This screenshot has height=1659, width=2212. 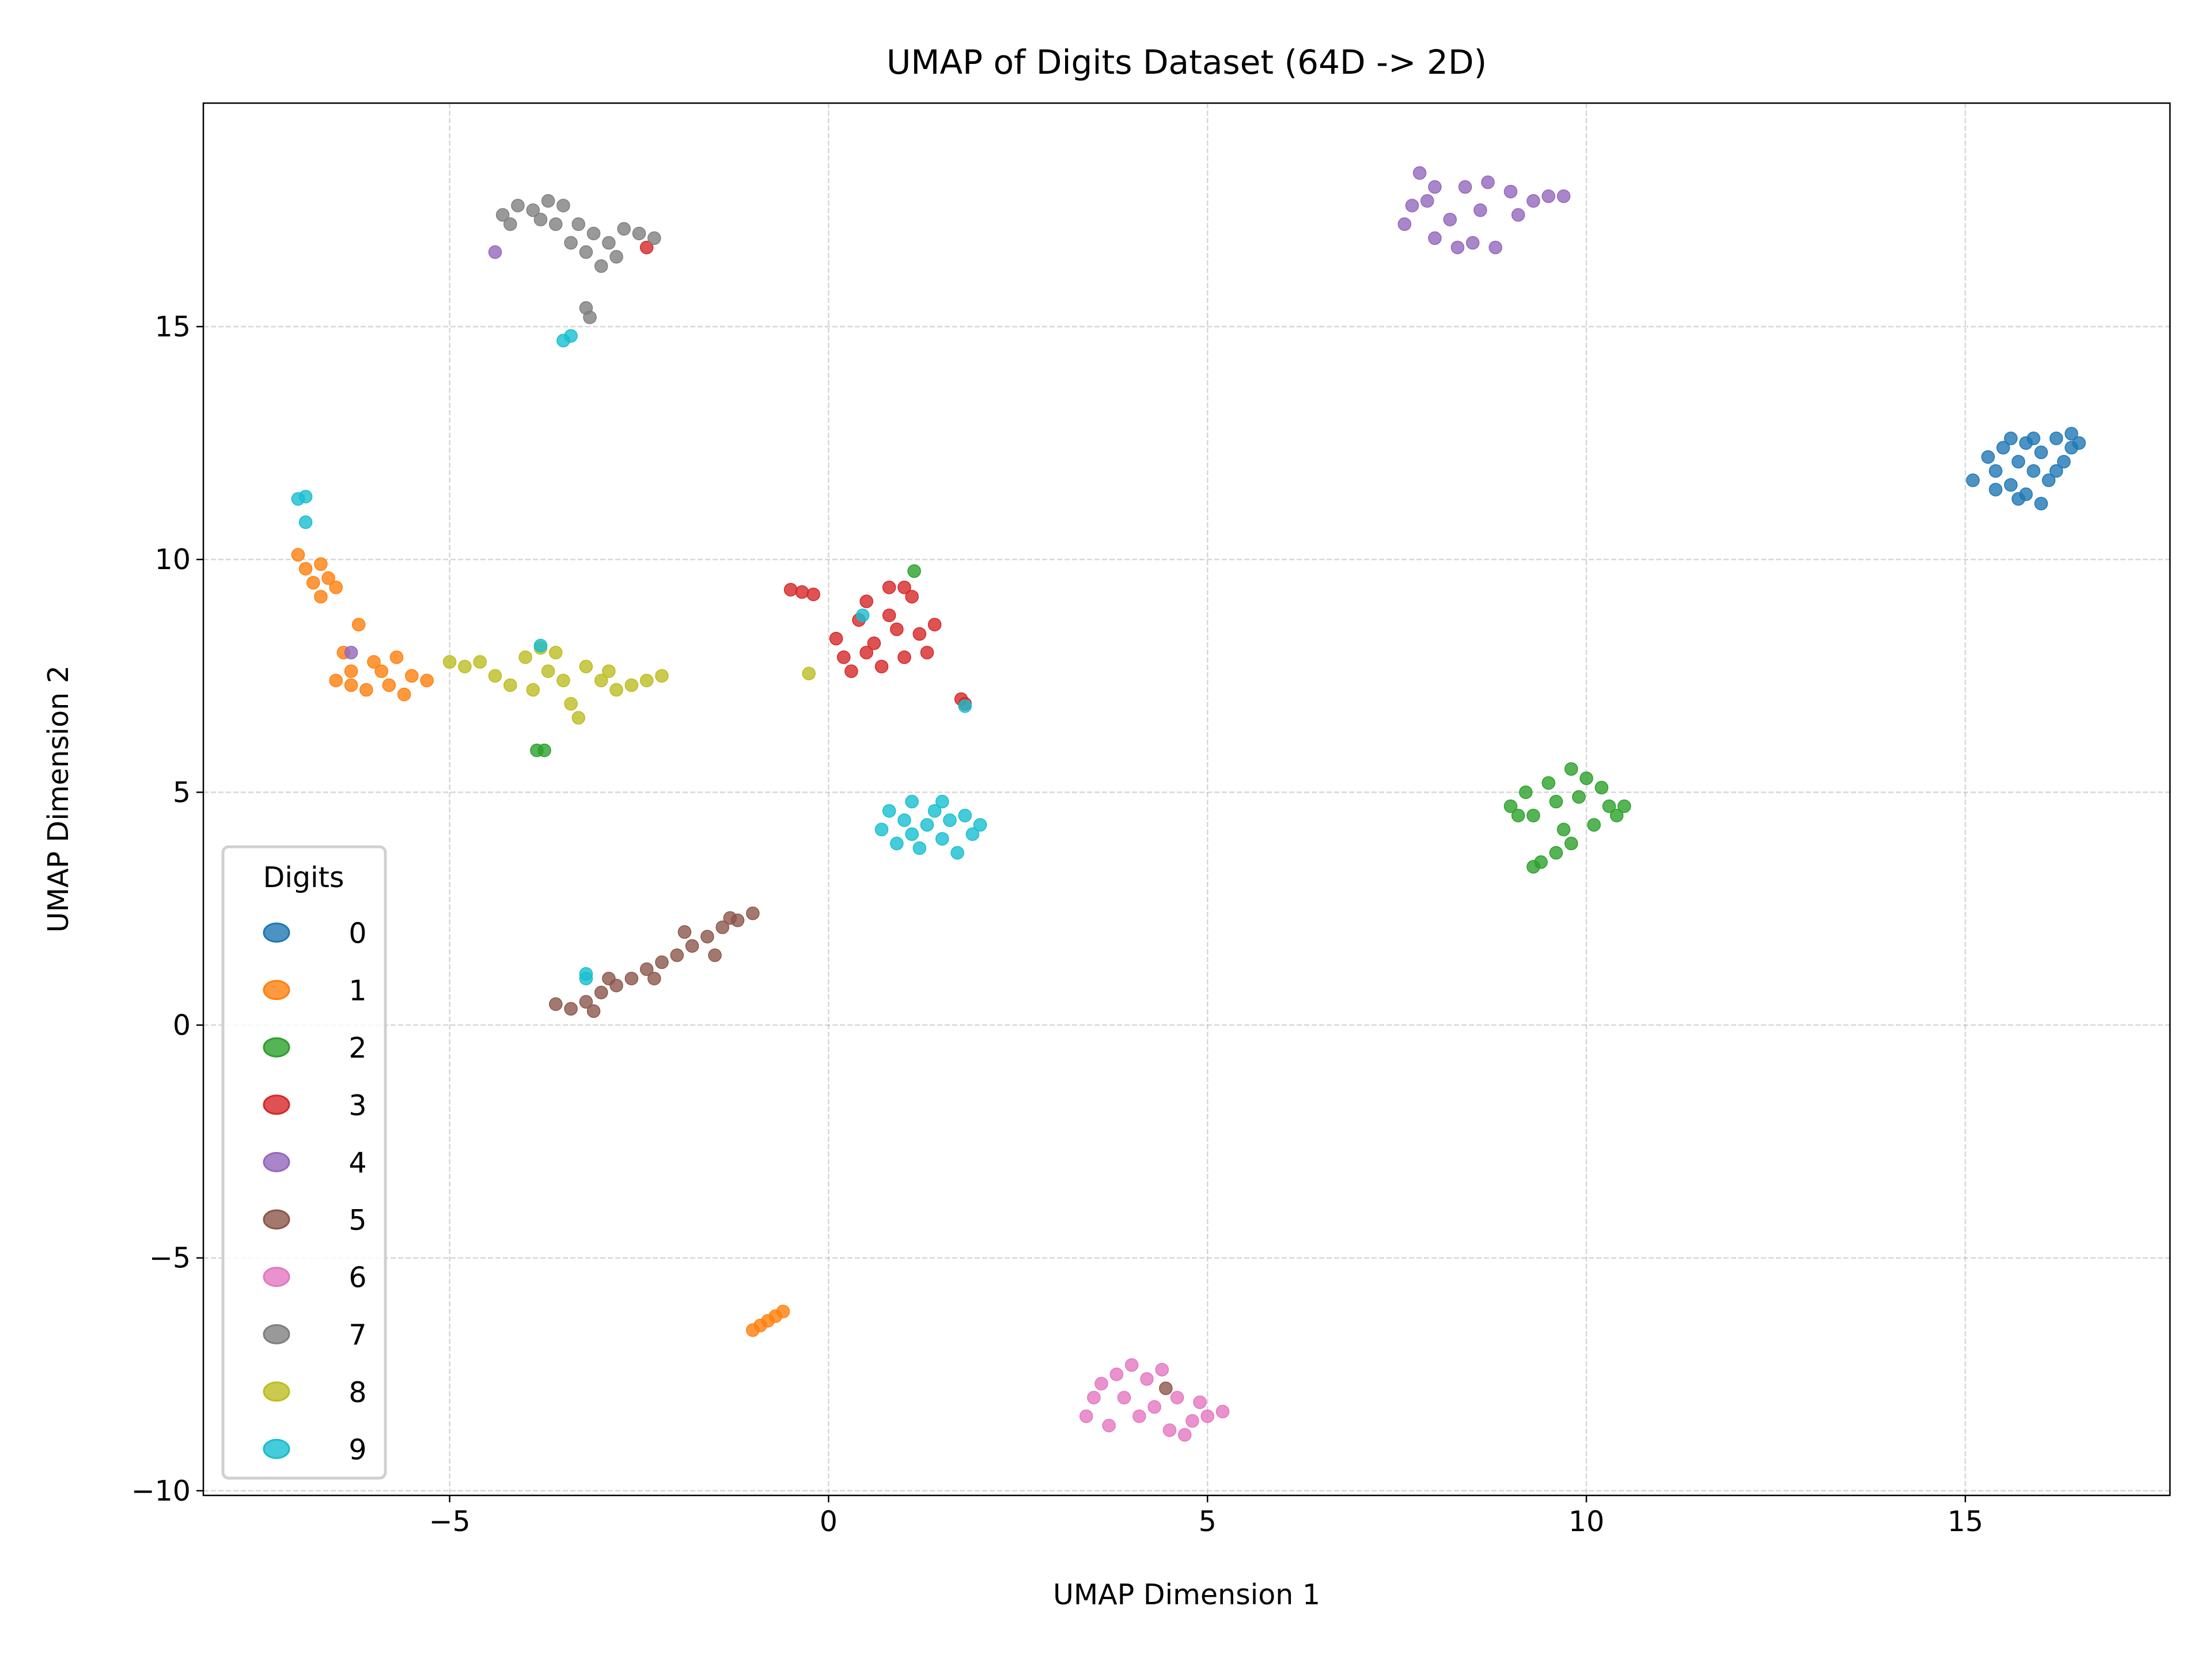 What do you see at coordinates (182, 1025) in the screenshot?
I see `y-tick-label: 0` at bounding box center [182, 1025].